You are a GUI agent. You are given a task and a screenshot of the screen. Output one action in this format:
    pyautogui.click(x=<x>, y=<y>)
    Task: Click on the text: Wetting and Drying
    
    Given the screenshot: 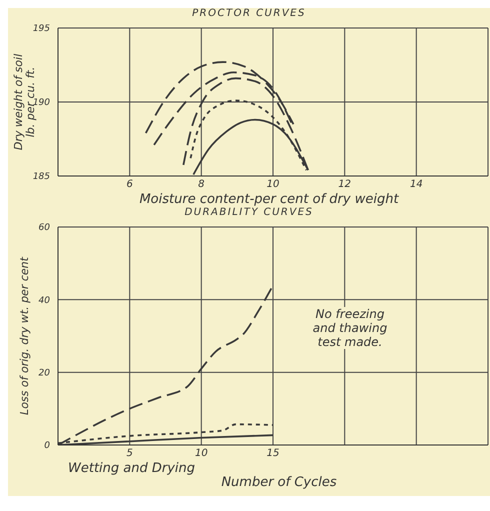 What is the action you would take?
    pyautogui.click(x=132, y=468)
    